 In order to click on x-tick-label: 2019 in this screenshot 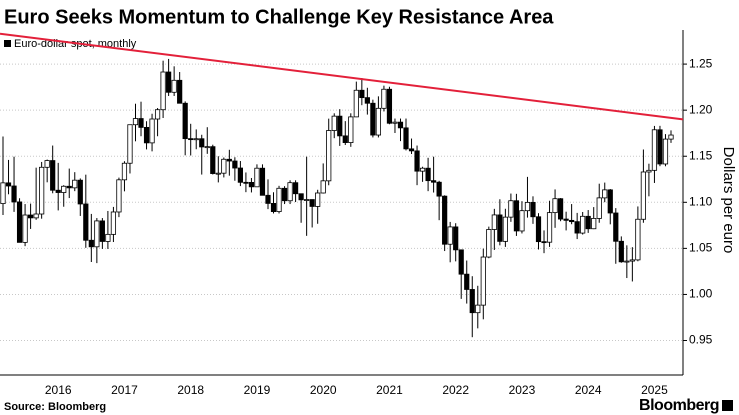, I will do `click(257, 390)`.